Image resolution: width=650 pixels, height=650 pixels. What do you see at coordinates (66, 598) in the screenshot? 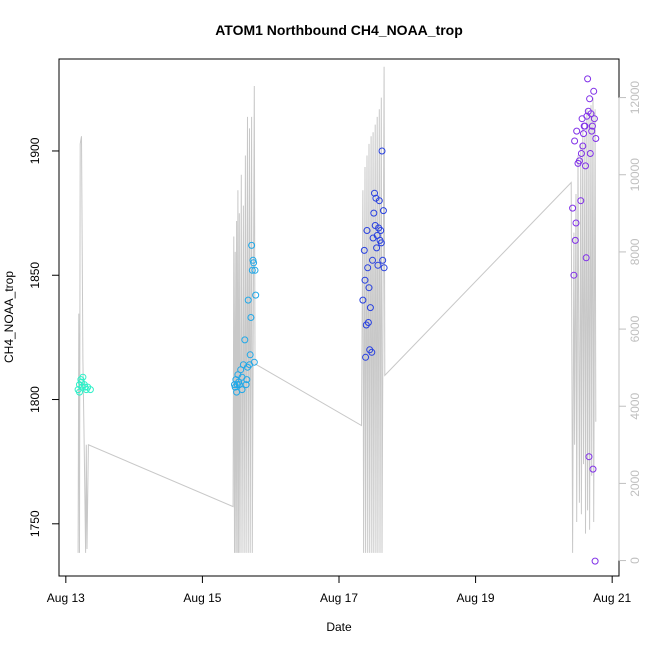
I see `x-tick-label-0: Aug 13` at bounding box center [66, 598].